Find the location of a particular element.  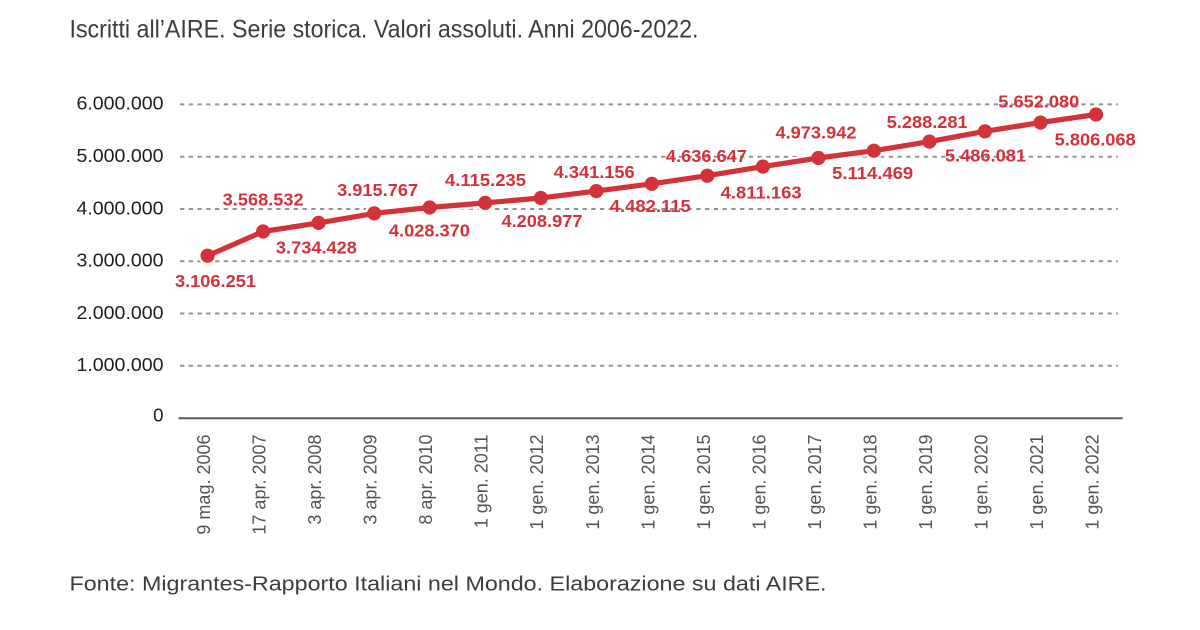

svg-text: 0 is located at coordinates (158, 415).